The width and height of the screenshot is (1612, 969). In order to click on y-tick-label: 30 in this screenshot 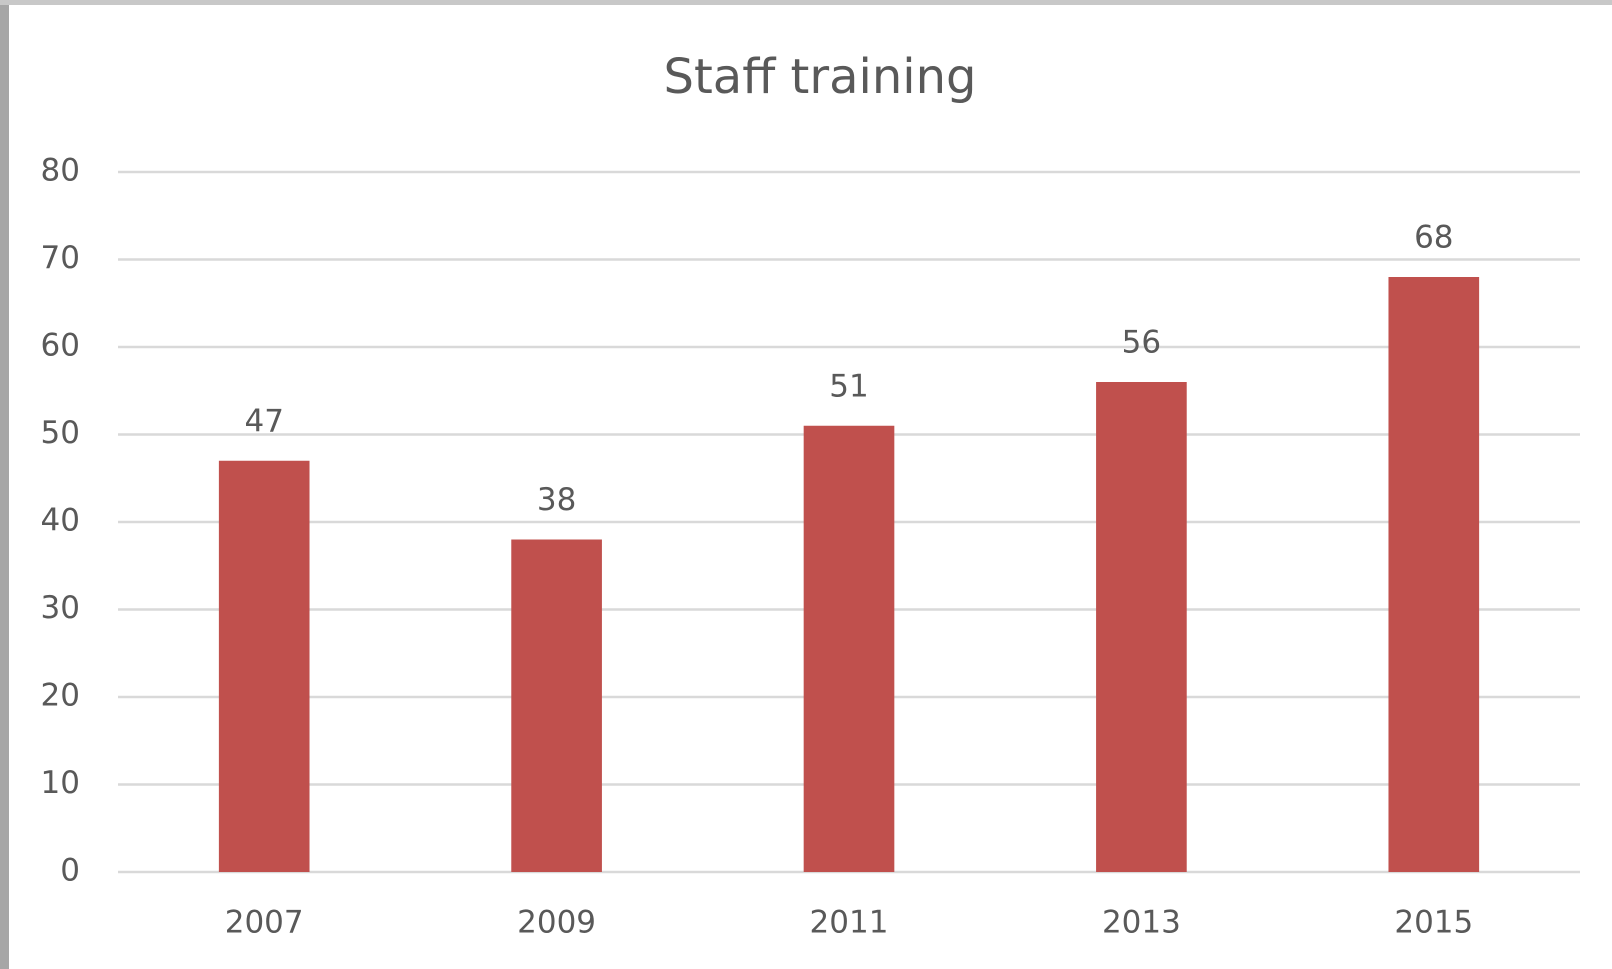, I will do `click(60, 608)`.